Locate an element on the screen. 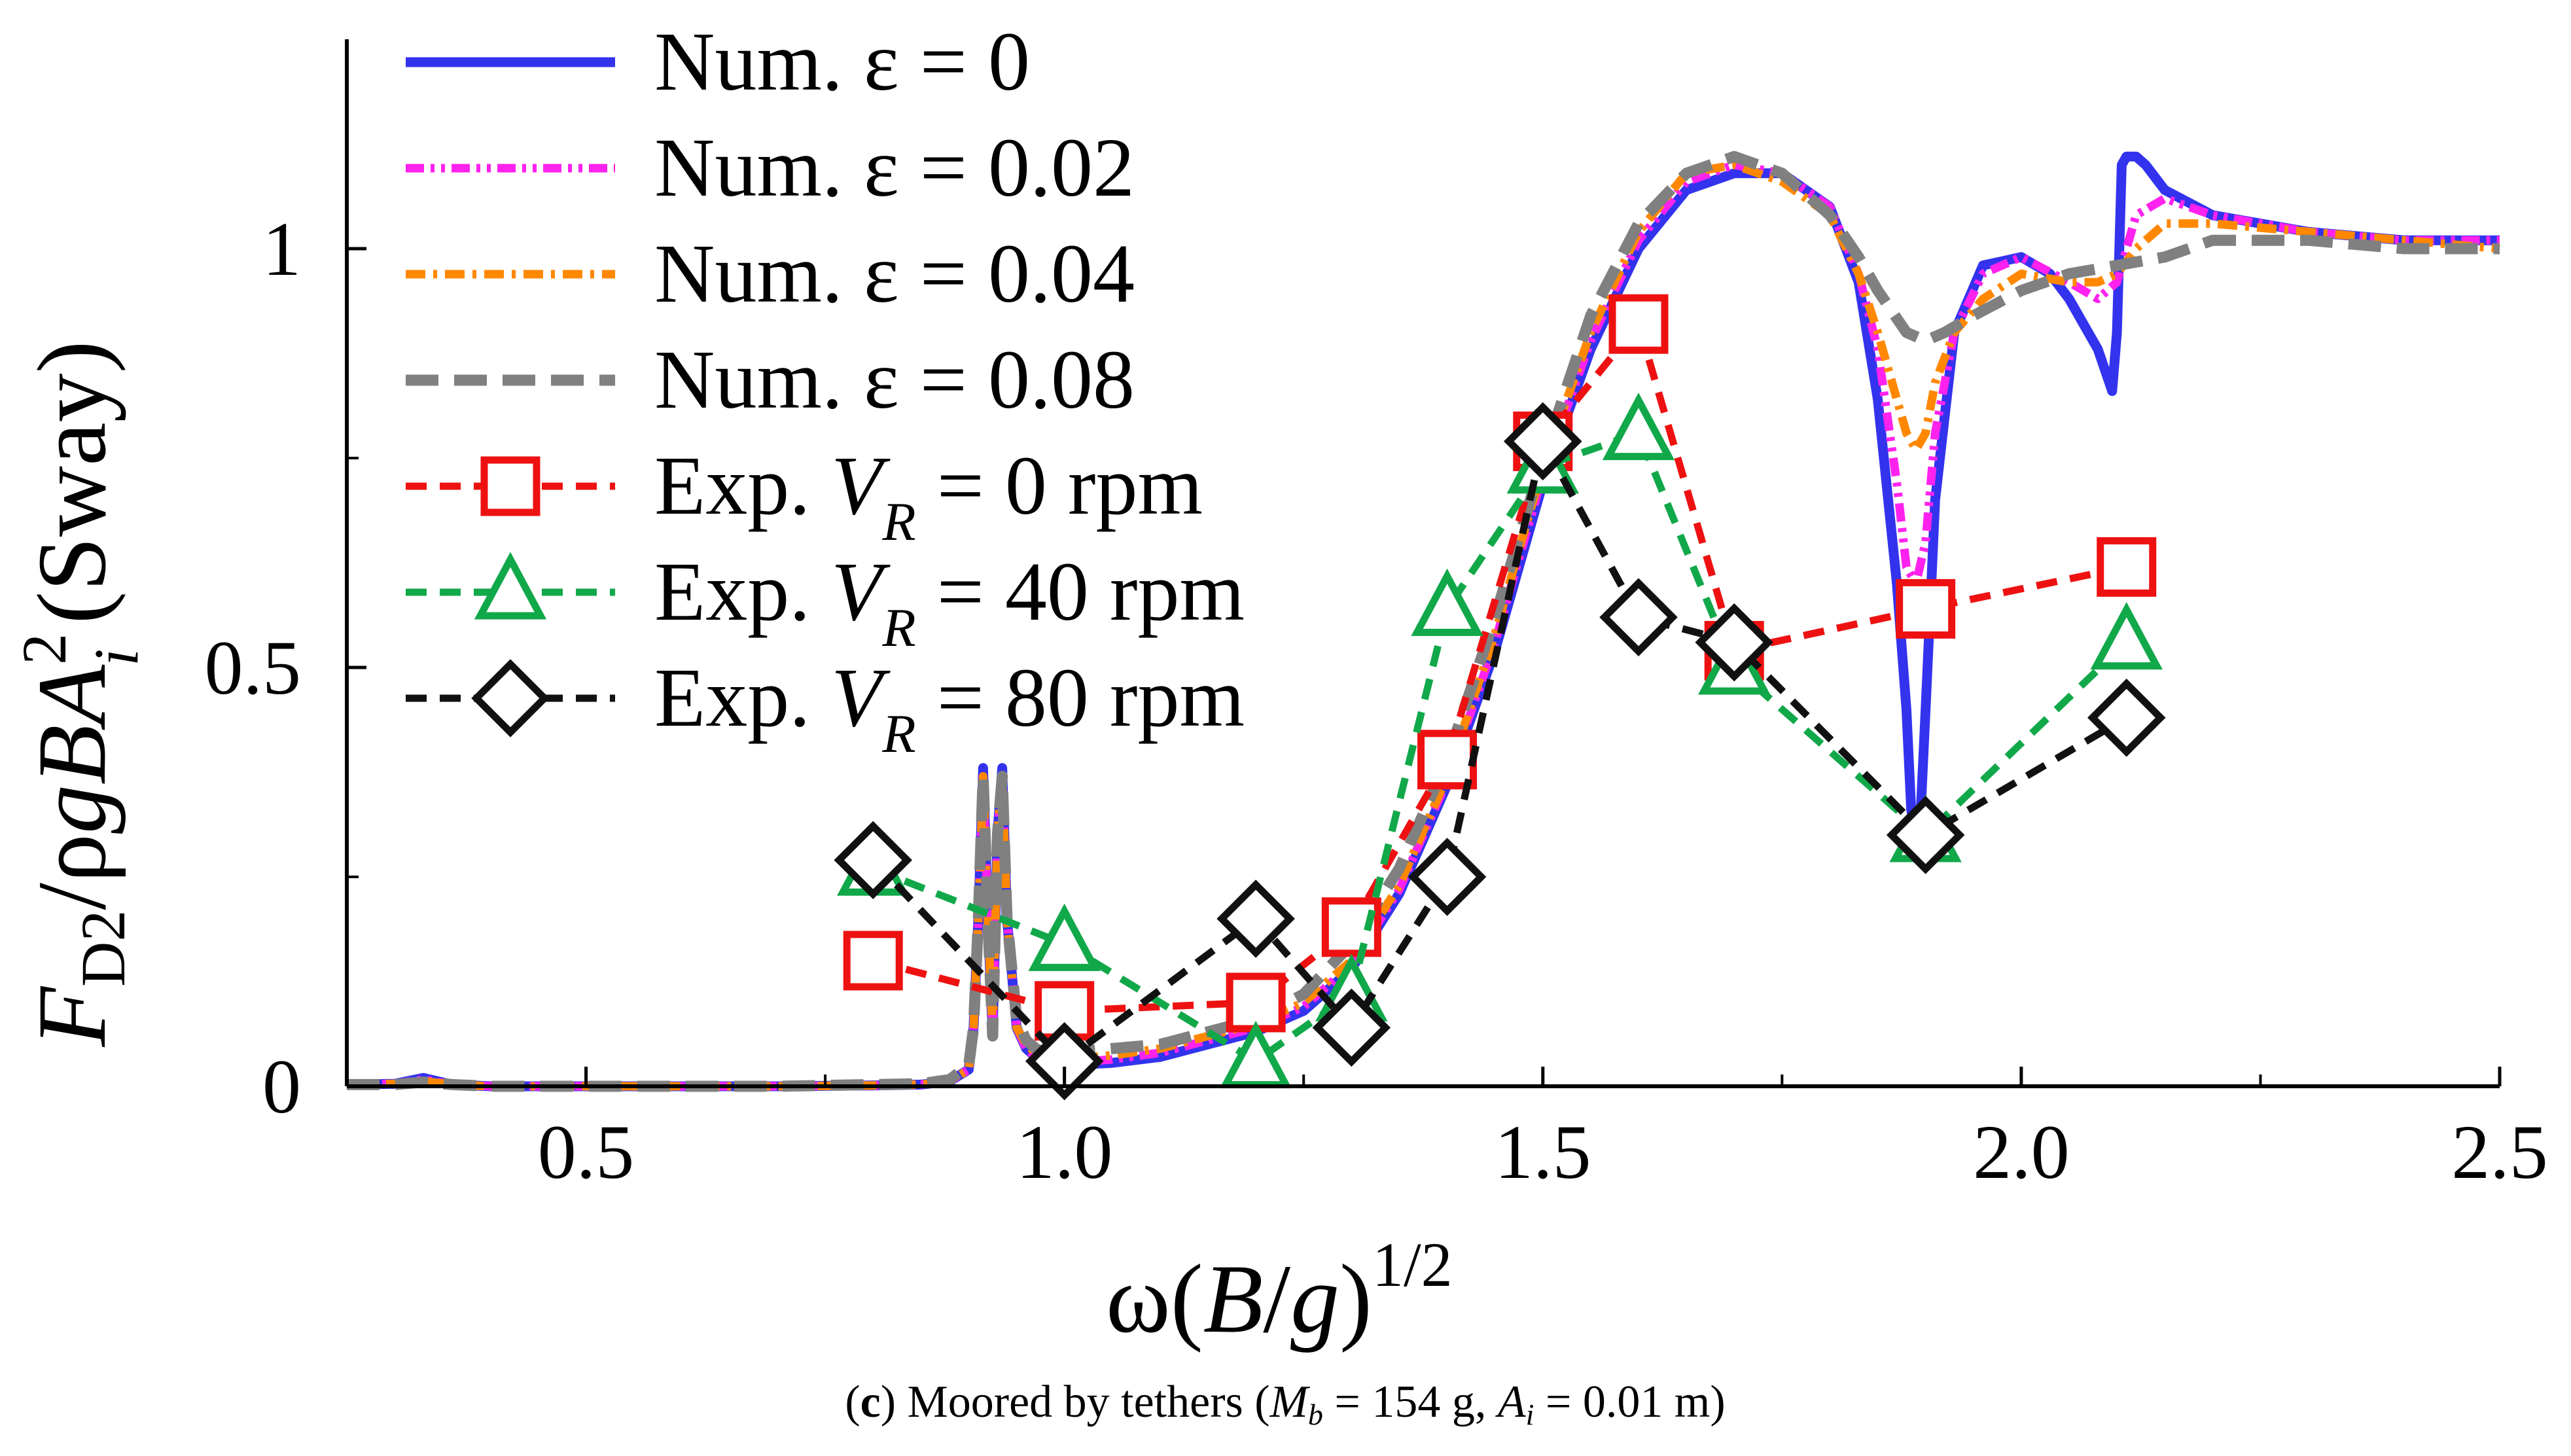  legend-label: Num. ε = 0 is located at coordinates (842, 61).